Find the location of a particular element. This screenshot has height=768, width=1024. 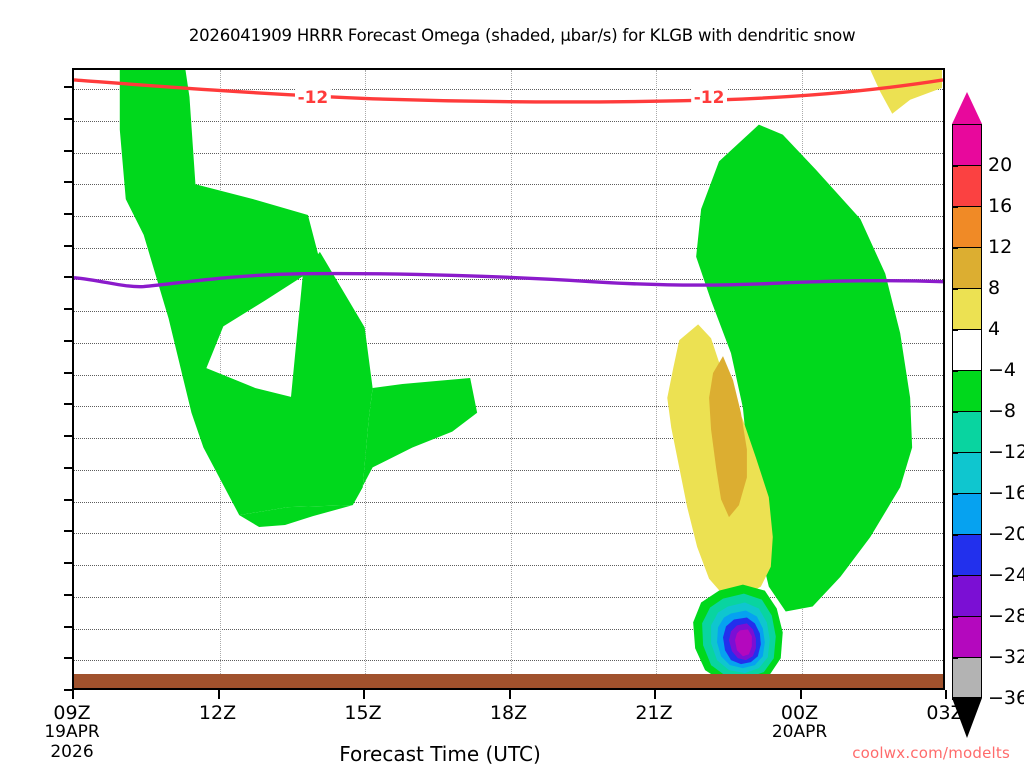

watermark: coolwx.com/modelts is located at coordinates (931, 753).